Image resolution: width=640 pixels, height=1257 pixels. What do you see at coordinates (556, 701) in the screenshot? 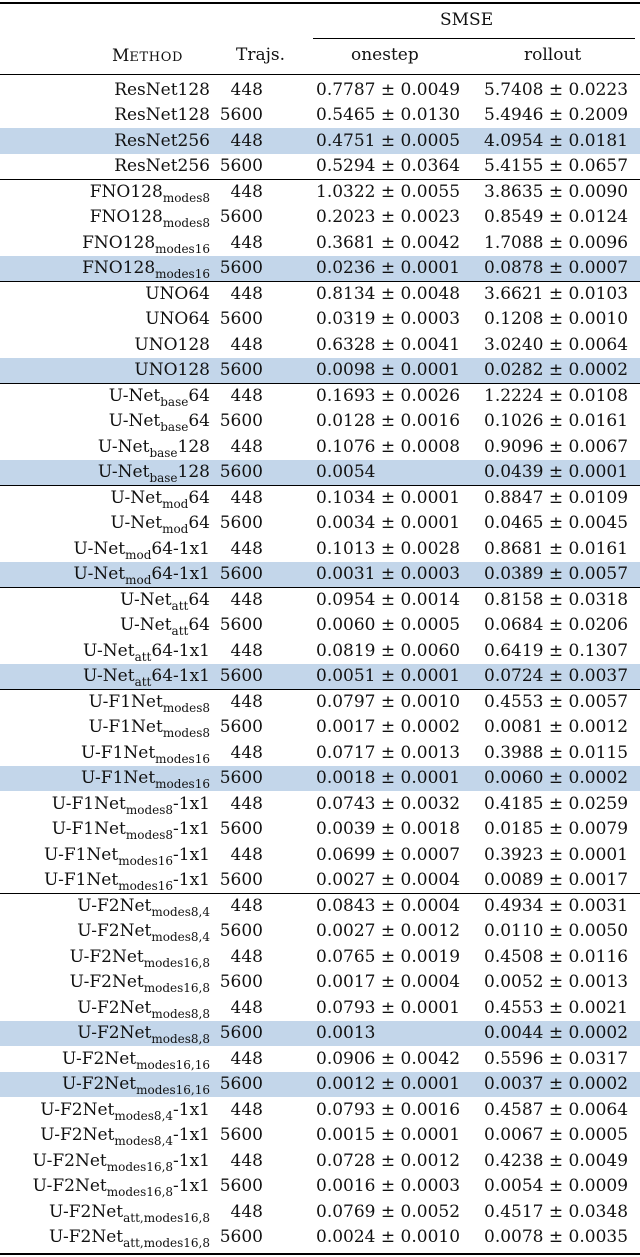
I see `rollout-cell: 0.4553 ± 0.0057` at bounding box center [556, 701].